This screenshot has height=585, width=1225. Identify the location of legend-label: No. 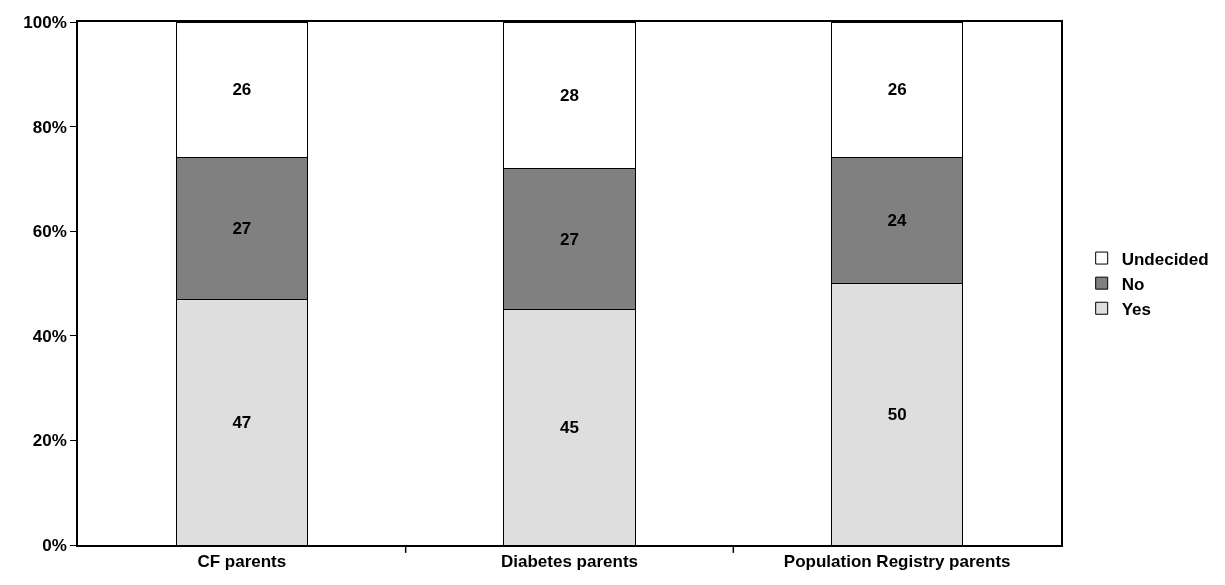
(1133, 284).